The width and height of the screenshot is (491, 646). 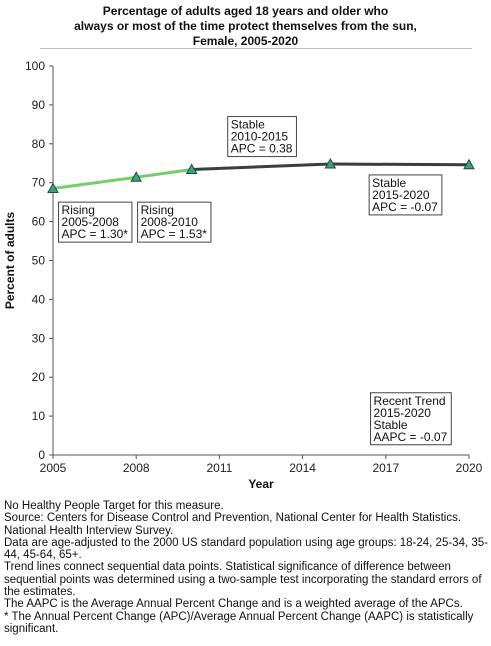 What do you see at coordinates (401, 195) in the screenshot?
I see `annotation-stable-2015-2020-line-2: 2015-2020` at bounding box center [401, 195].